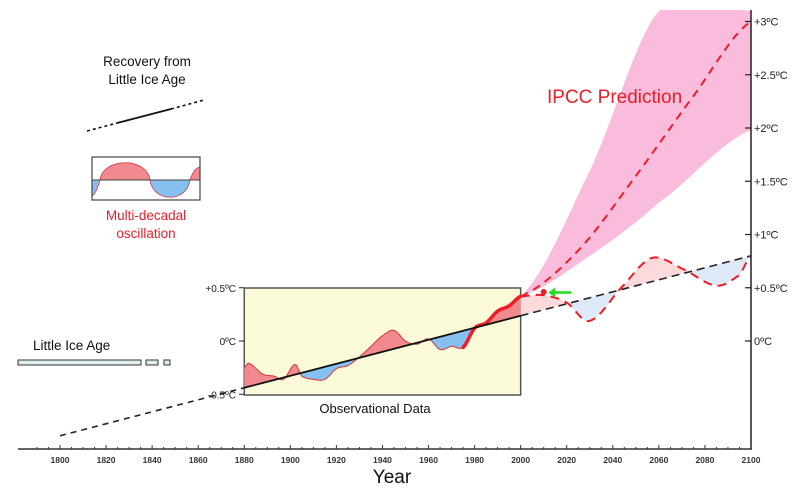 The image size is (800, 491). What do you see at coordinates (147, 61) in the screenshot?
I see `recovery-label-line1: Recovery from` at bounding box center [147, 61].